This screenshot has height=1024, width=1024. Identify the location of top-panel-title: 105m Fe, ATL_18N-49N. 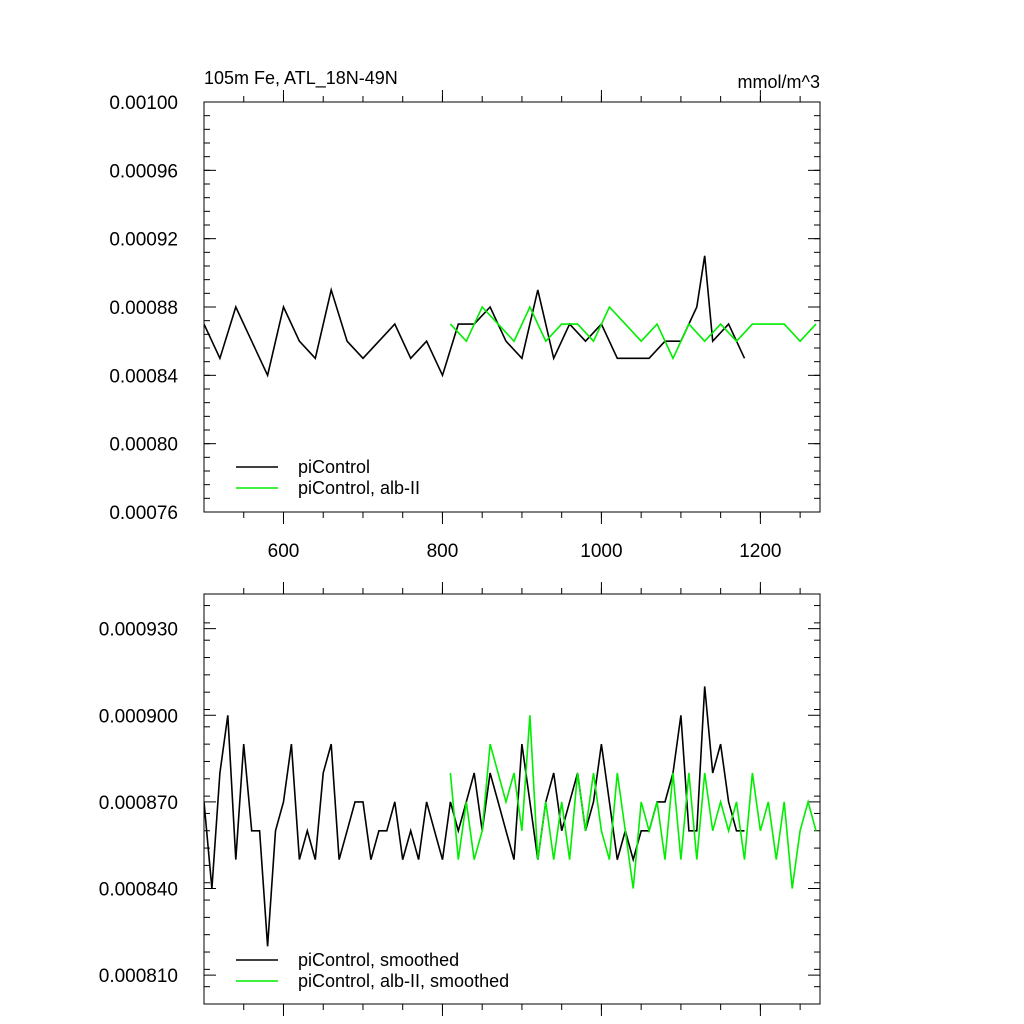
(301, 78).